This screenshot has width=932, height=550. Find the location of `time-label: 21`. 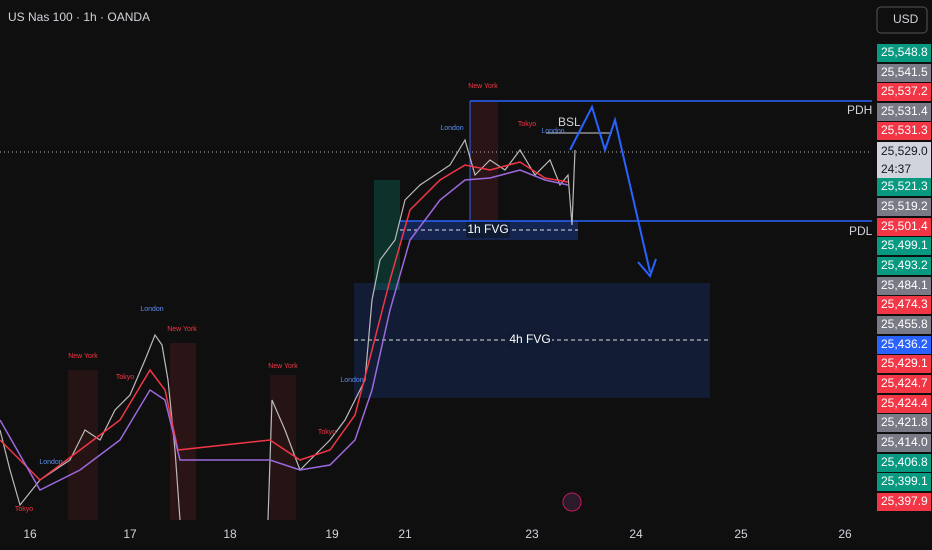

time-label: 21 is located at coordinates (405, 534).